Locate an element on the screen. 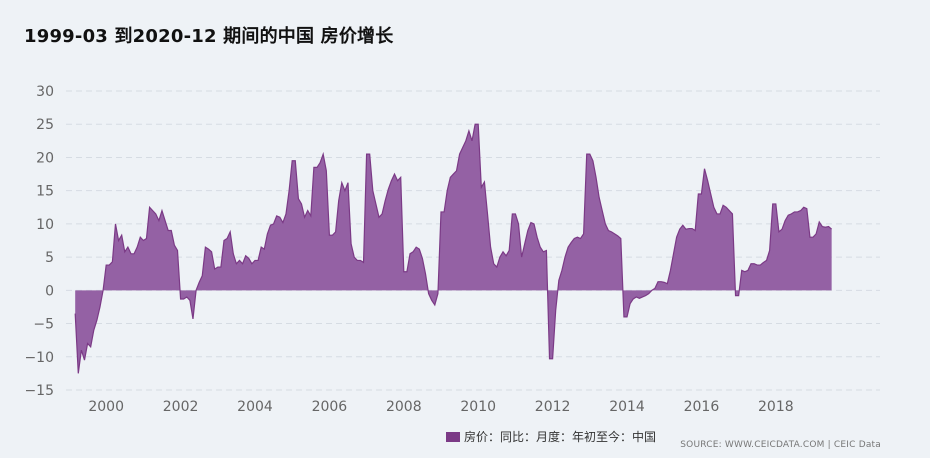  x-tick-label: 2000 is located at coordinates (106, 407).